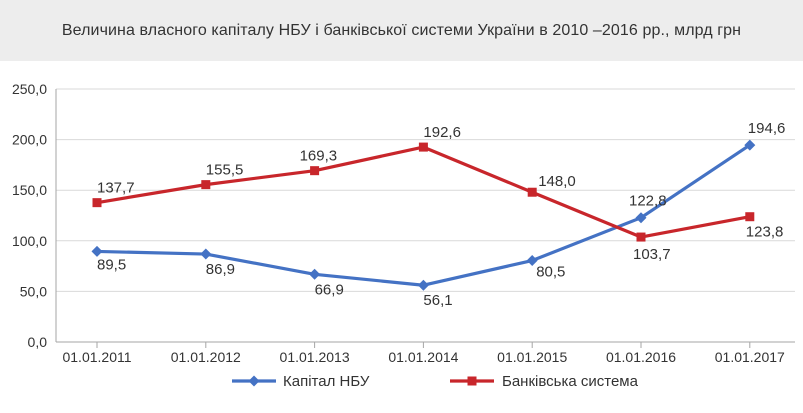 This screenshot has width=803, height=413. What do you see at coordinates (225, 170) in the screenshot?
I see `bank-data-label: 155,5` at bounding box center [225, 170].